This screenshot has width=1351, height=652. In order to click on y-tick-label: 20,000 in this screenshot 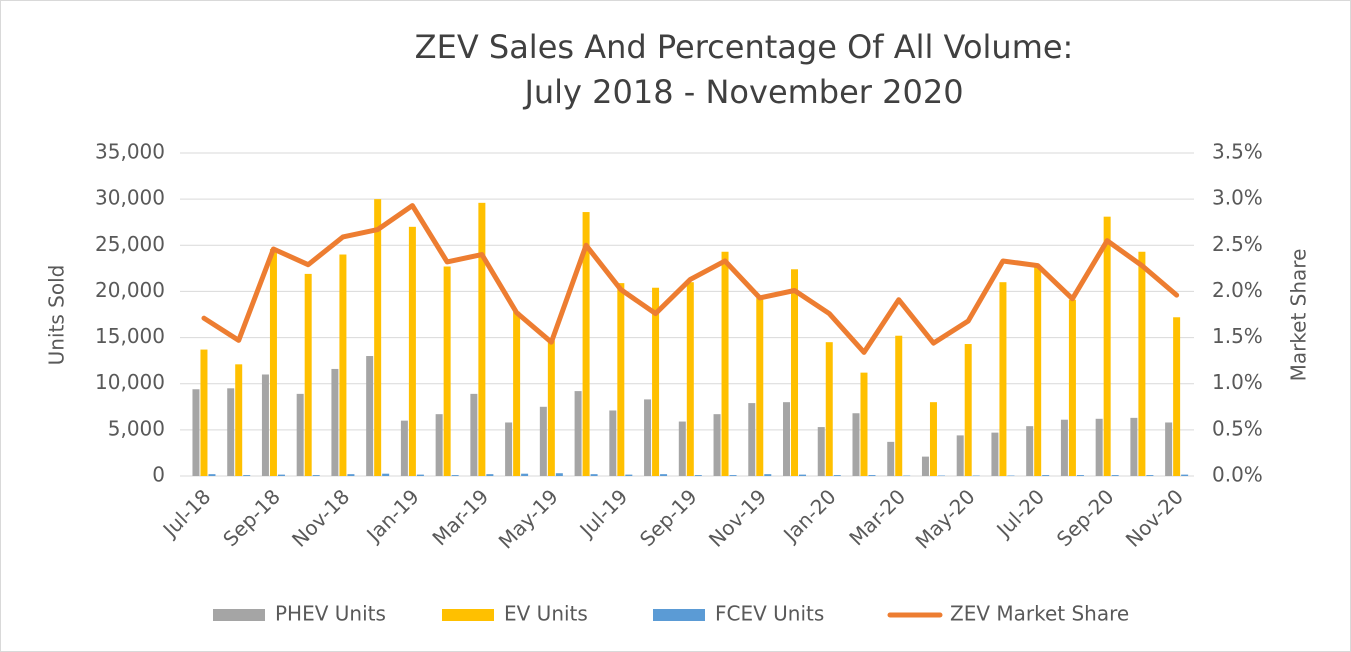, I will do `click(130, 290)`.